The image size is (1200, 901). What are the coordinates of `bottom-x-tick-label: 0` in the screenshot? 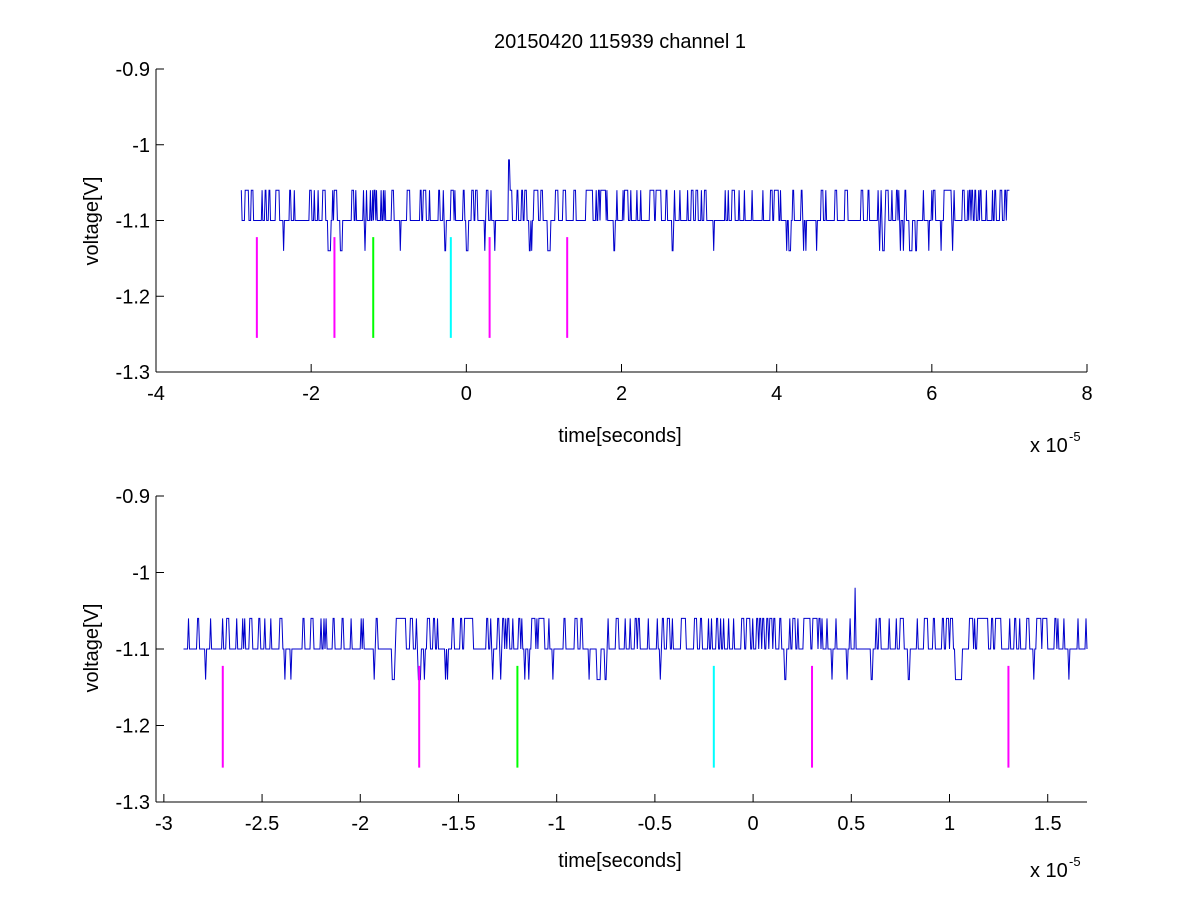 It's located at (753, 824).